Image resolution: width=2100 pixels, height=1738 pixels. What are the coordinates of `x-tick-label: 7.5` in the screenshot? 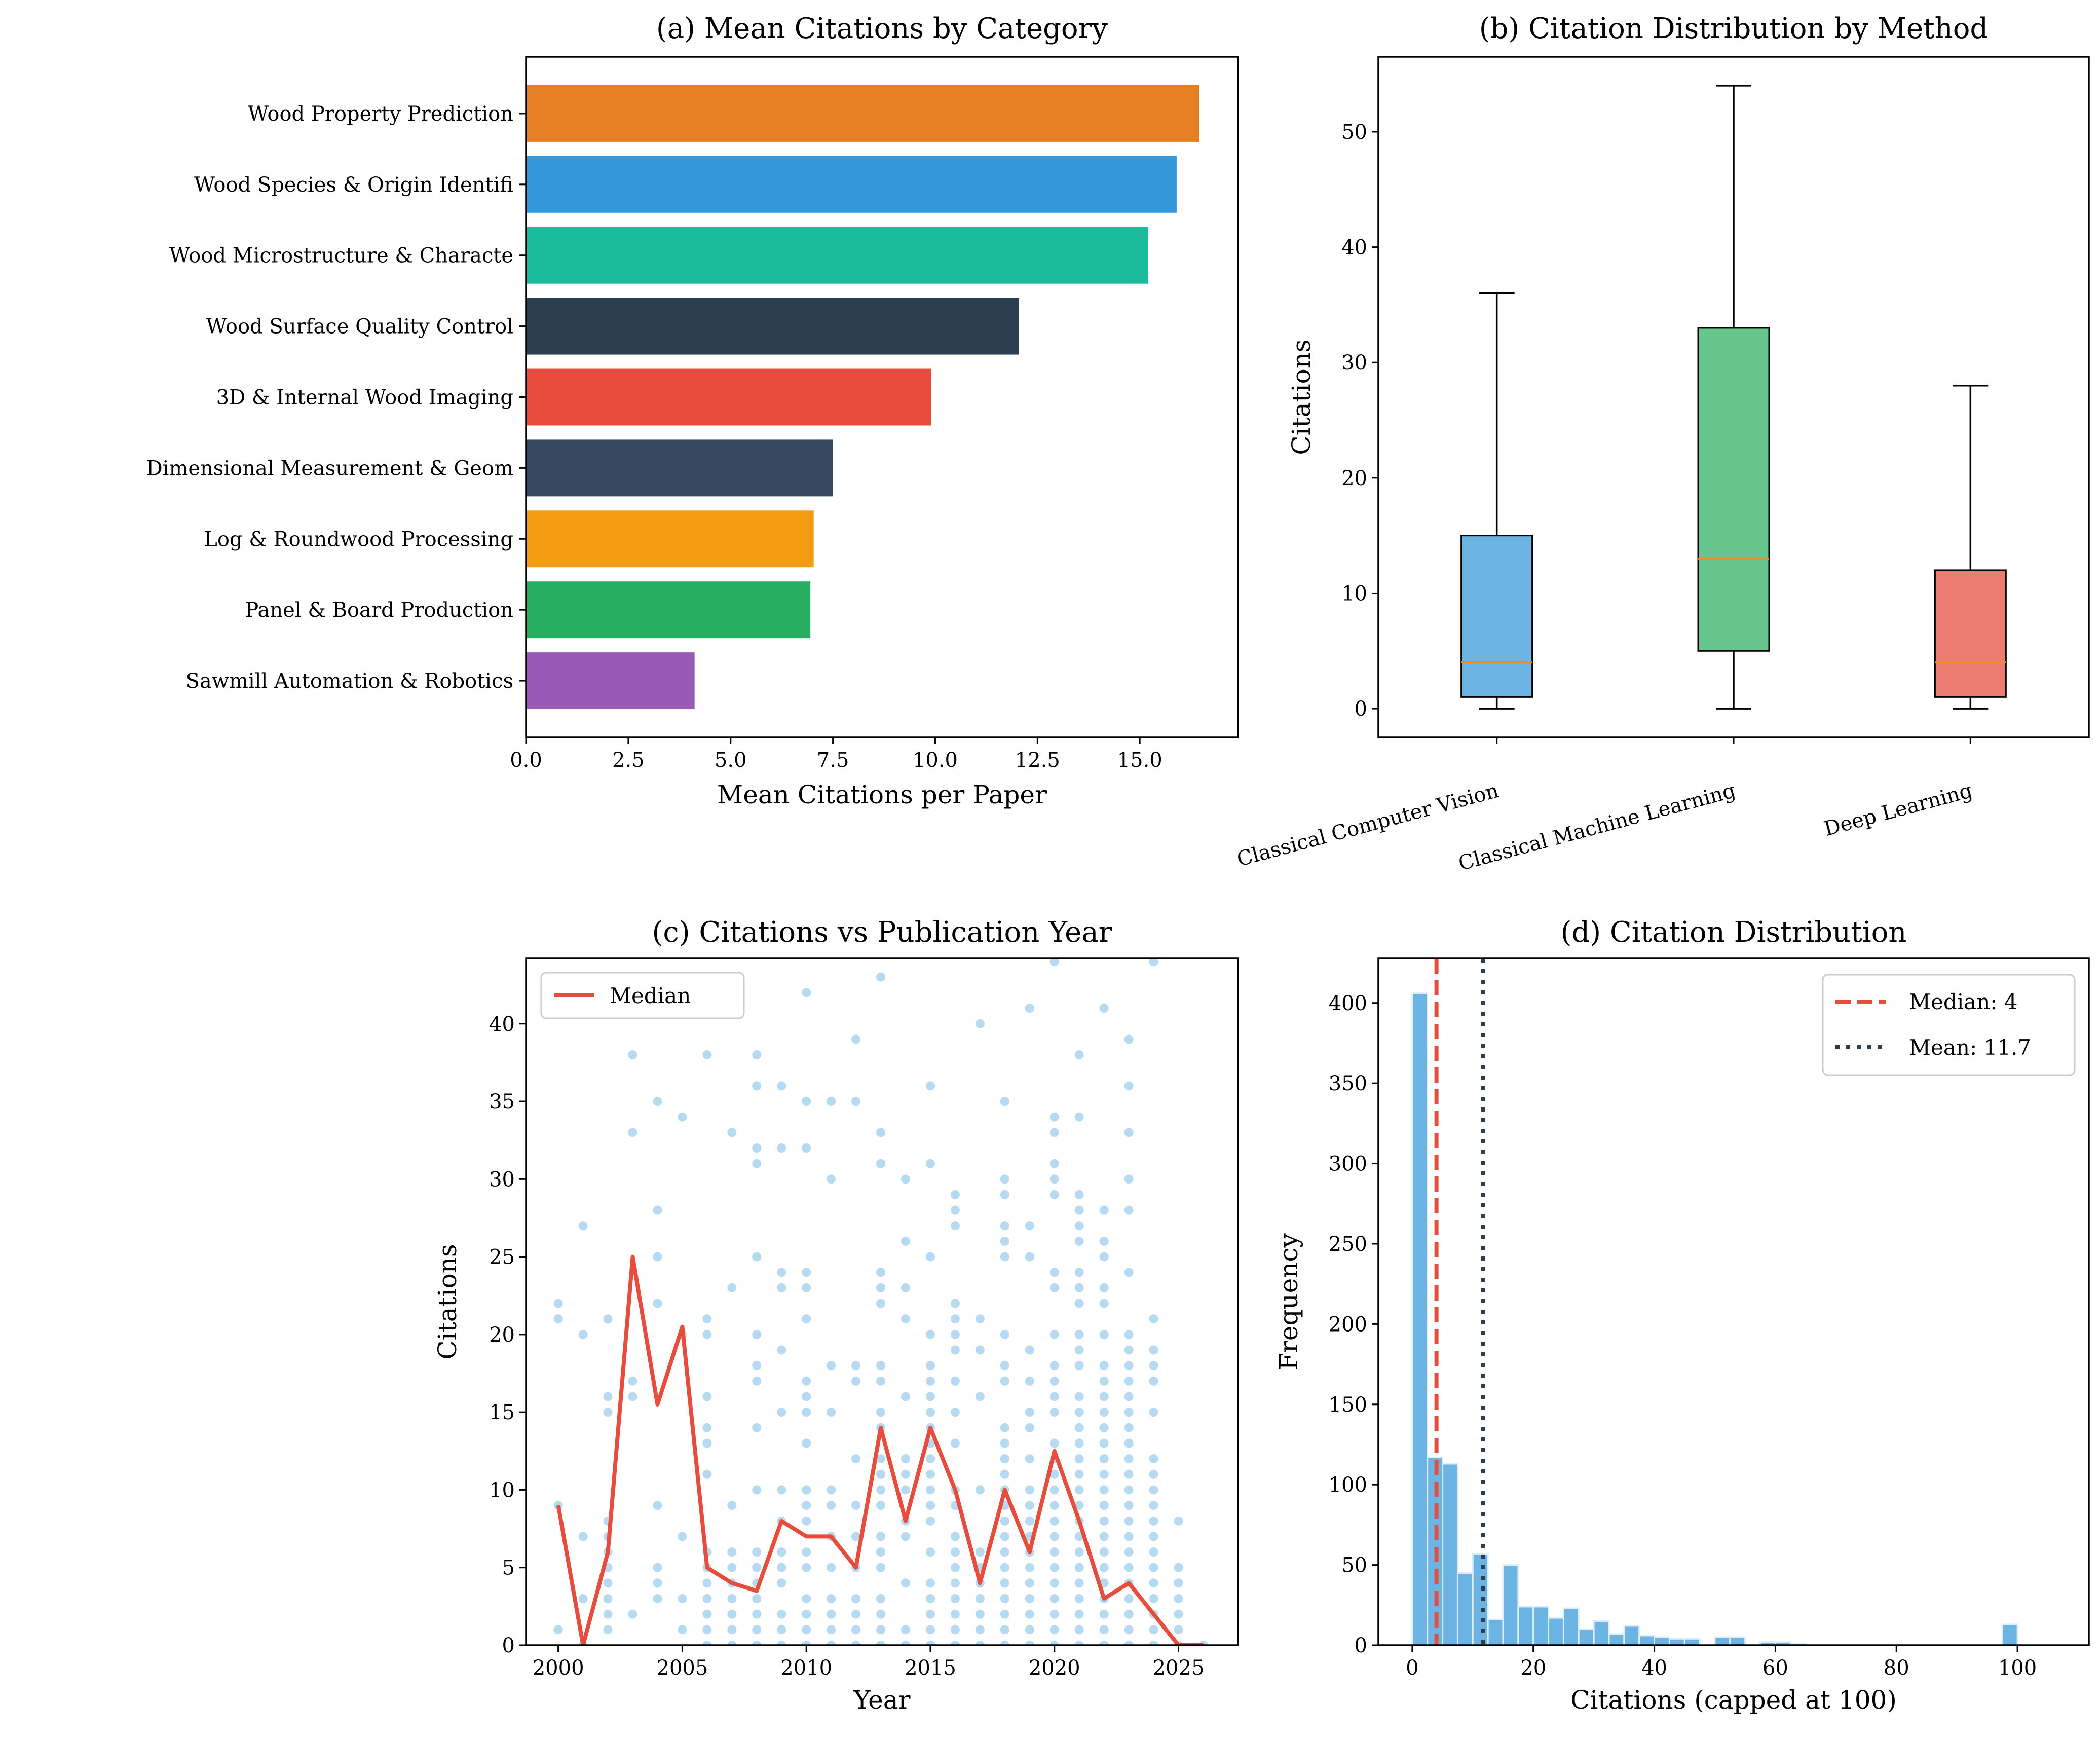 It's located at (833, 761).